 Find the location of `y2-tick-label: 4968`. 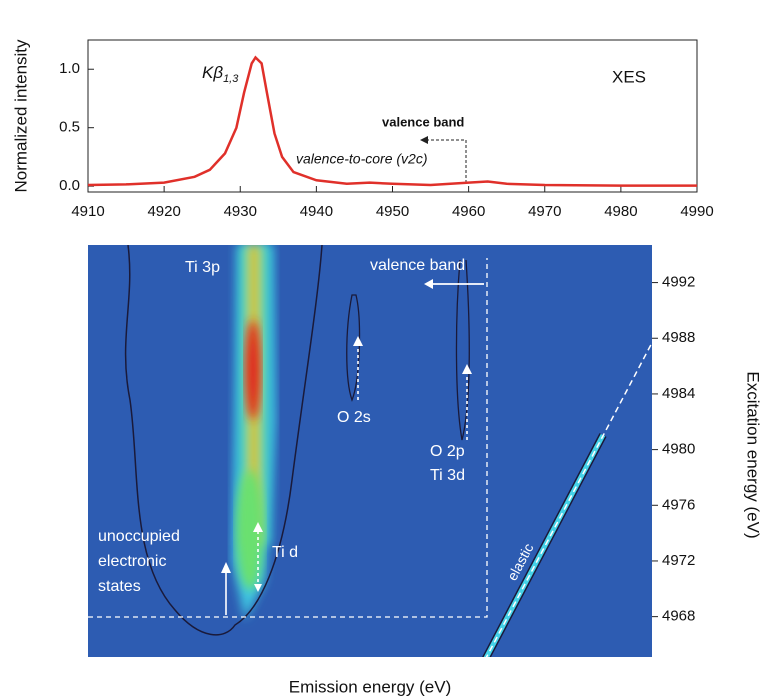

y2-tick-label: 4968 is located at coordinates (678, 616).